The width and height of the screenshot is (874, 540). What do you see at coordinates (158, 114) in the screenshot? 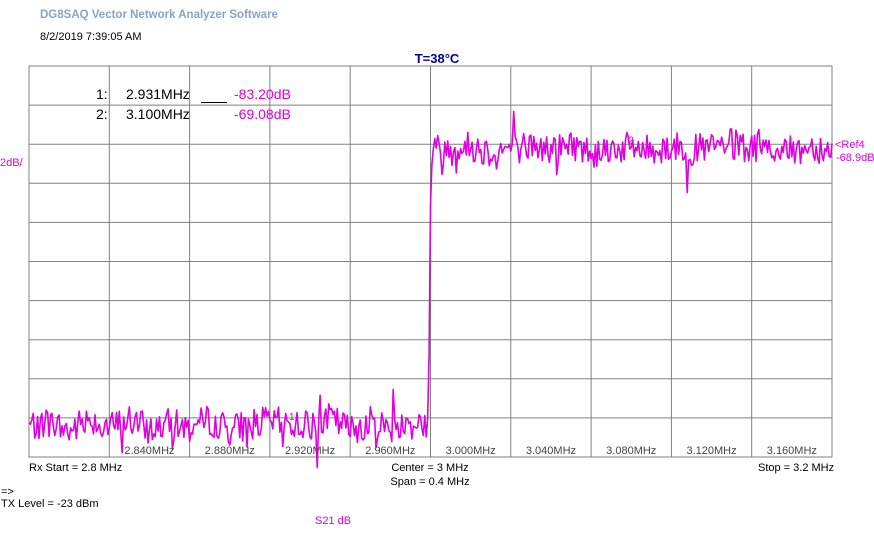
I see `marker-2-frequency: 3.100MHz` at bounding box center [158, 114].